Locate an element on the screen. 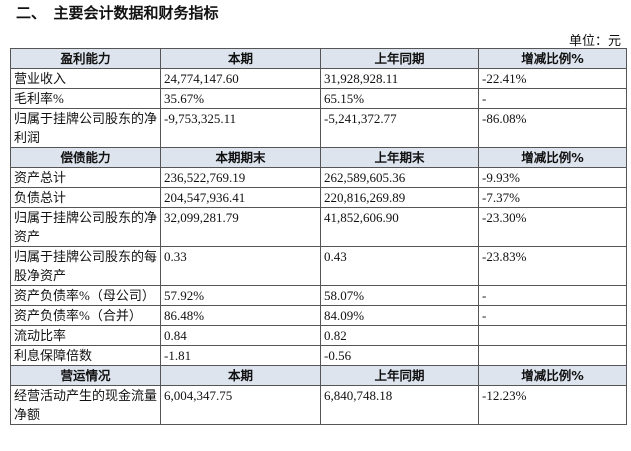  cell: 营业收入 is located at coordinates (85, 78).